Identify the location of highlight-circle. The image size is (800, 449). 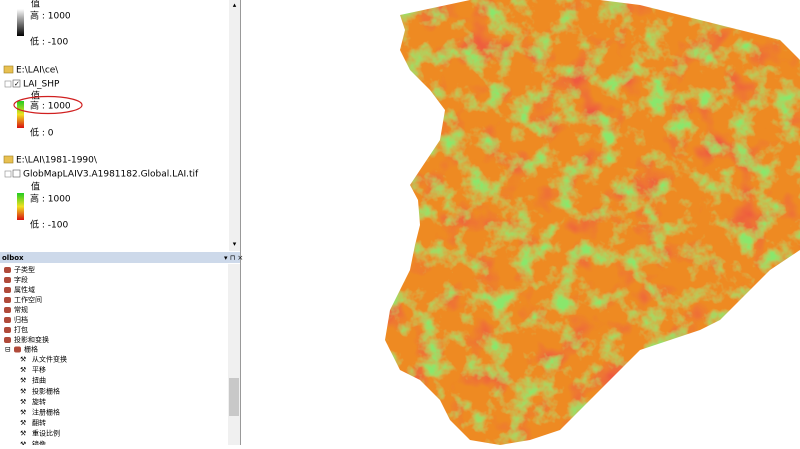
(48, 105).